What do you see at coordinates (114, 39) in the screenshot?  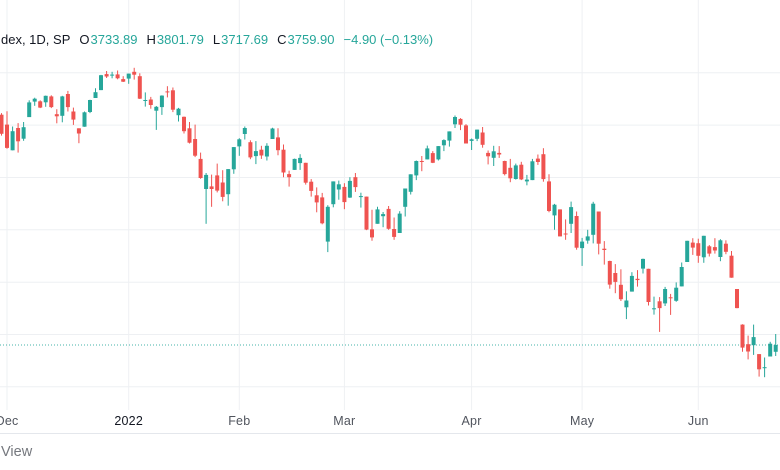 I see `ohlc-value: 3733.89` at bounding box center [114, 39].